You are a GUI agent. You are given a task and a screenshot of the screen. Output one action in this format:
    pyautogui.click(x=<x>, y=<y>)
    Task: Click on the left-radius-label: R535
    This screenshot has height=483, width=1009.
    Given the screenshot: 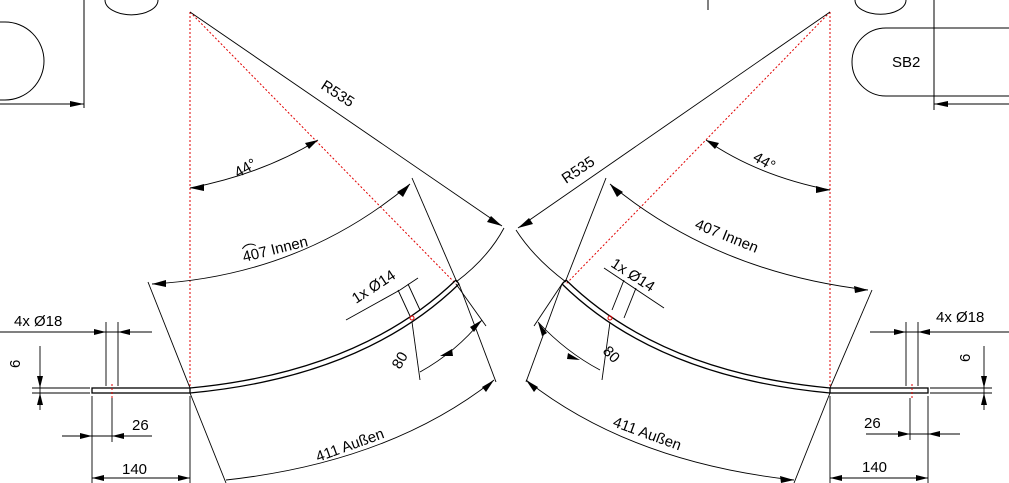 What is the action you would take?
    pyautogui.click(x=337, y=94)
    